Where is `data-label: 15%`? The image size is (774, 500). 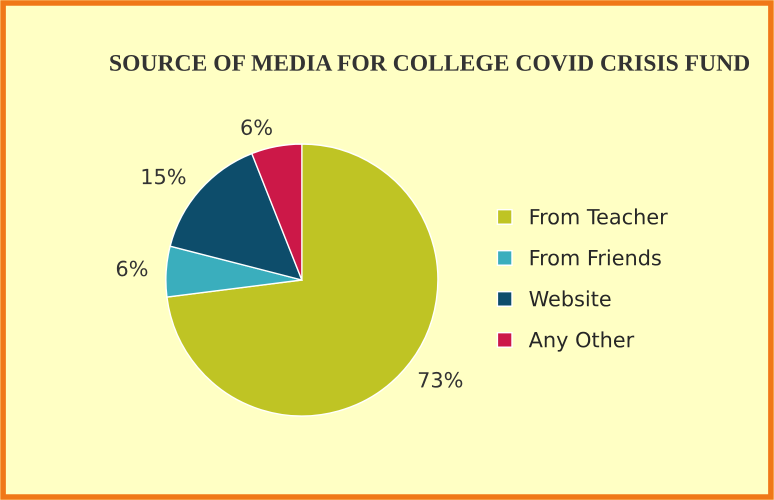 data-label: 15% is located at coordinates (164, 176).